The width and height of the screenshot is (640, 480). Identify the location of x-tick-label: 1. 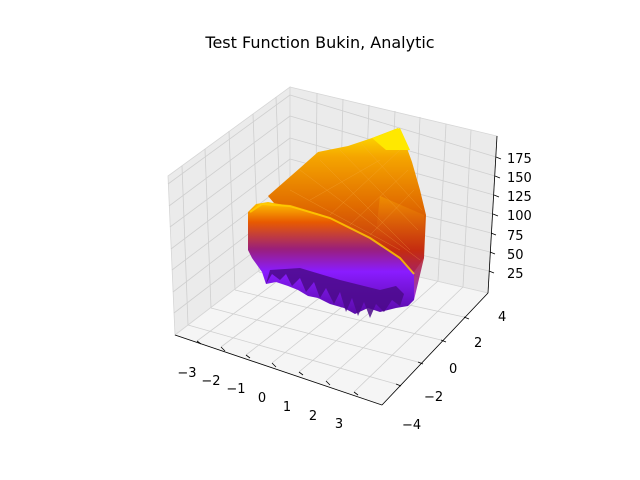
(287, 407).